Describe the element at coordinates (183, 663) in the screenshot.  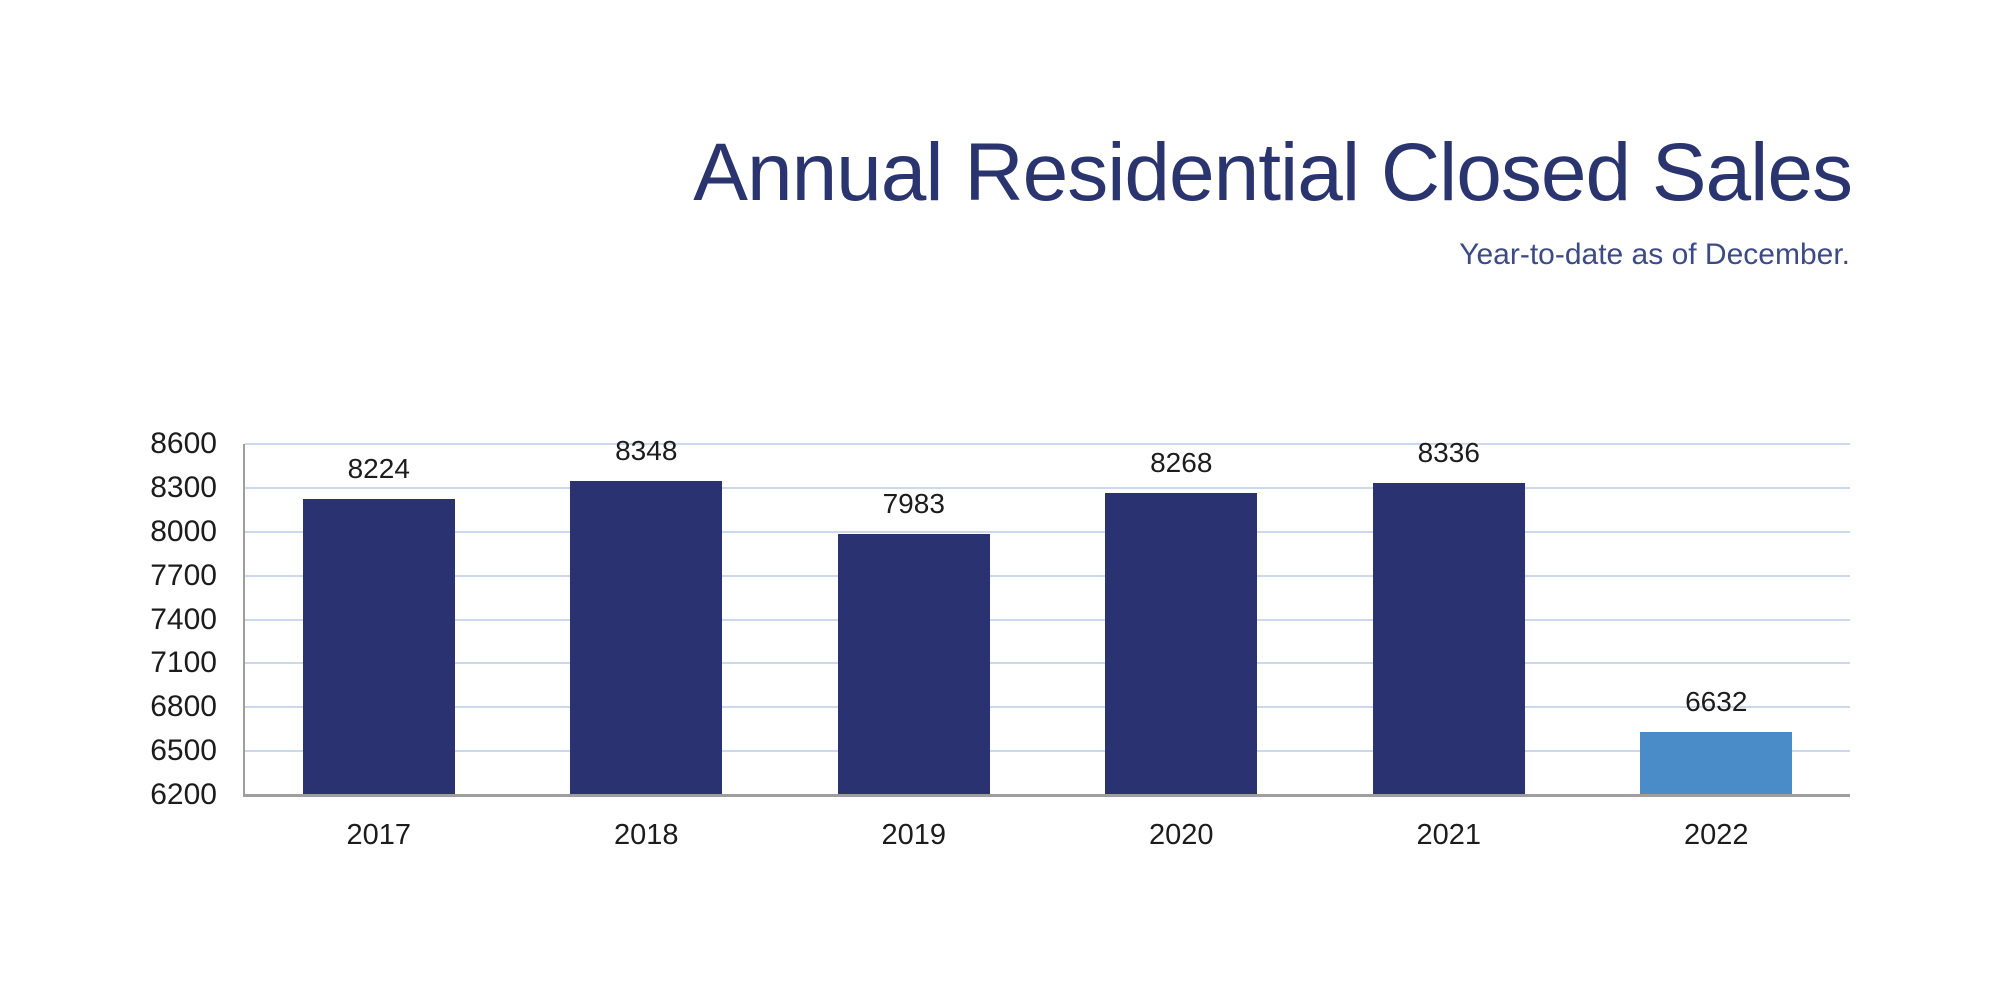
I see `y-tick-label-7100: 7100` at that location.